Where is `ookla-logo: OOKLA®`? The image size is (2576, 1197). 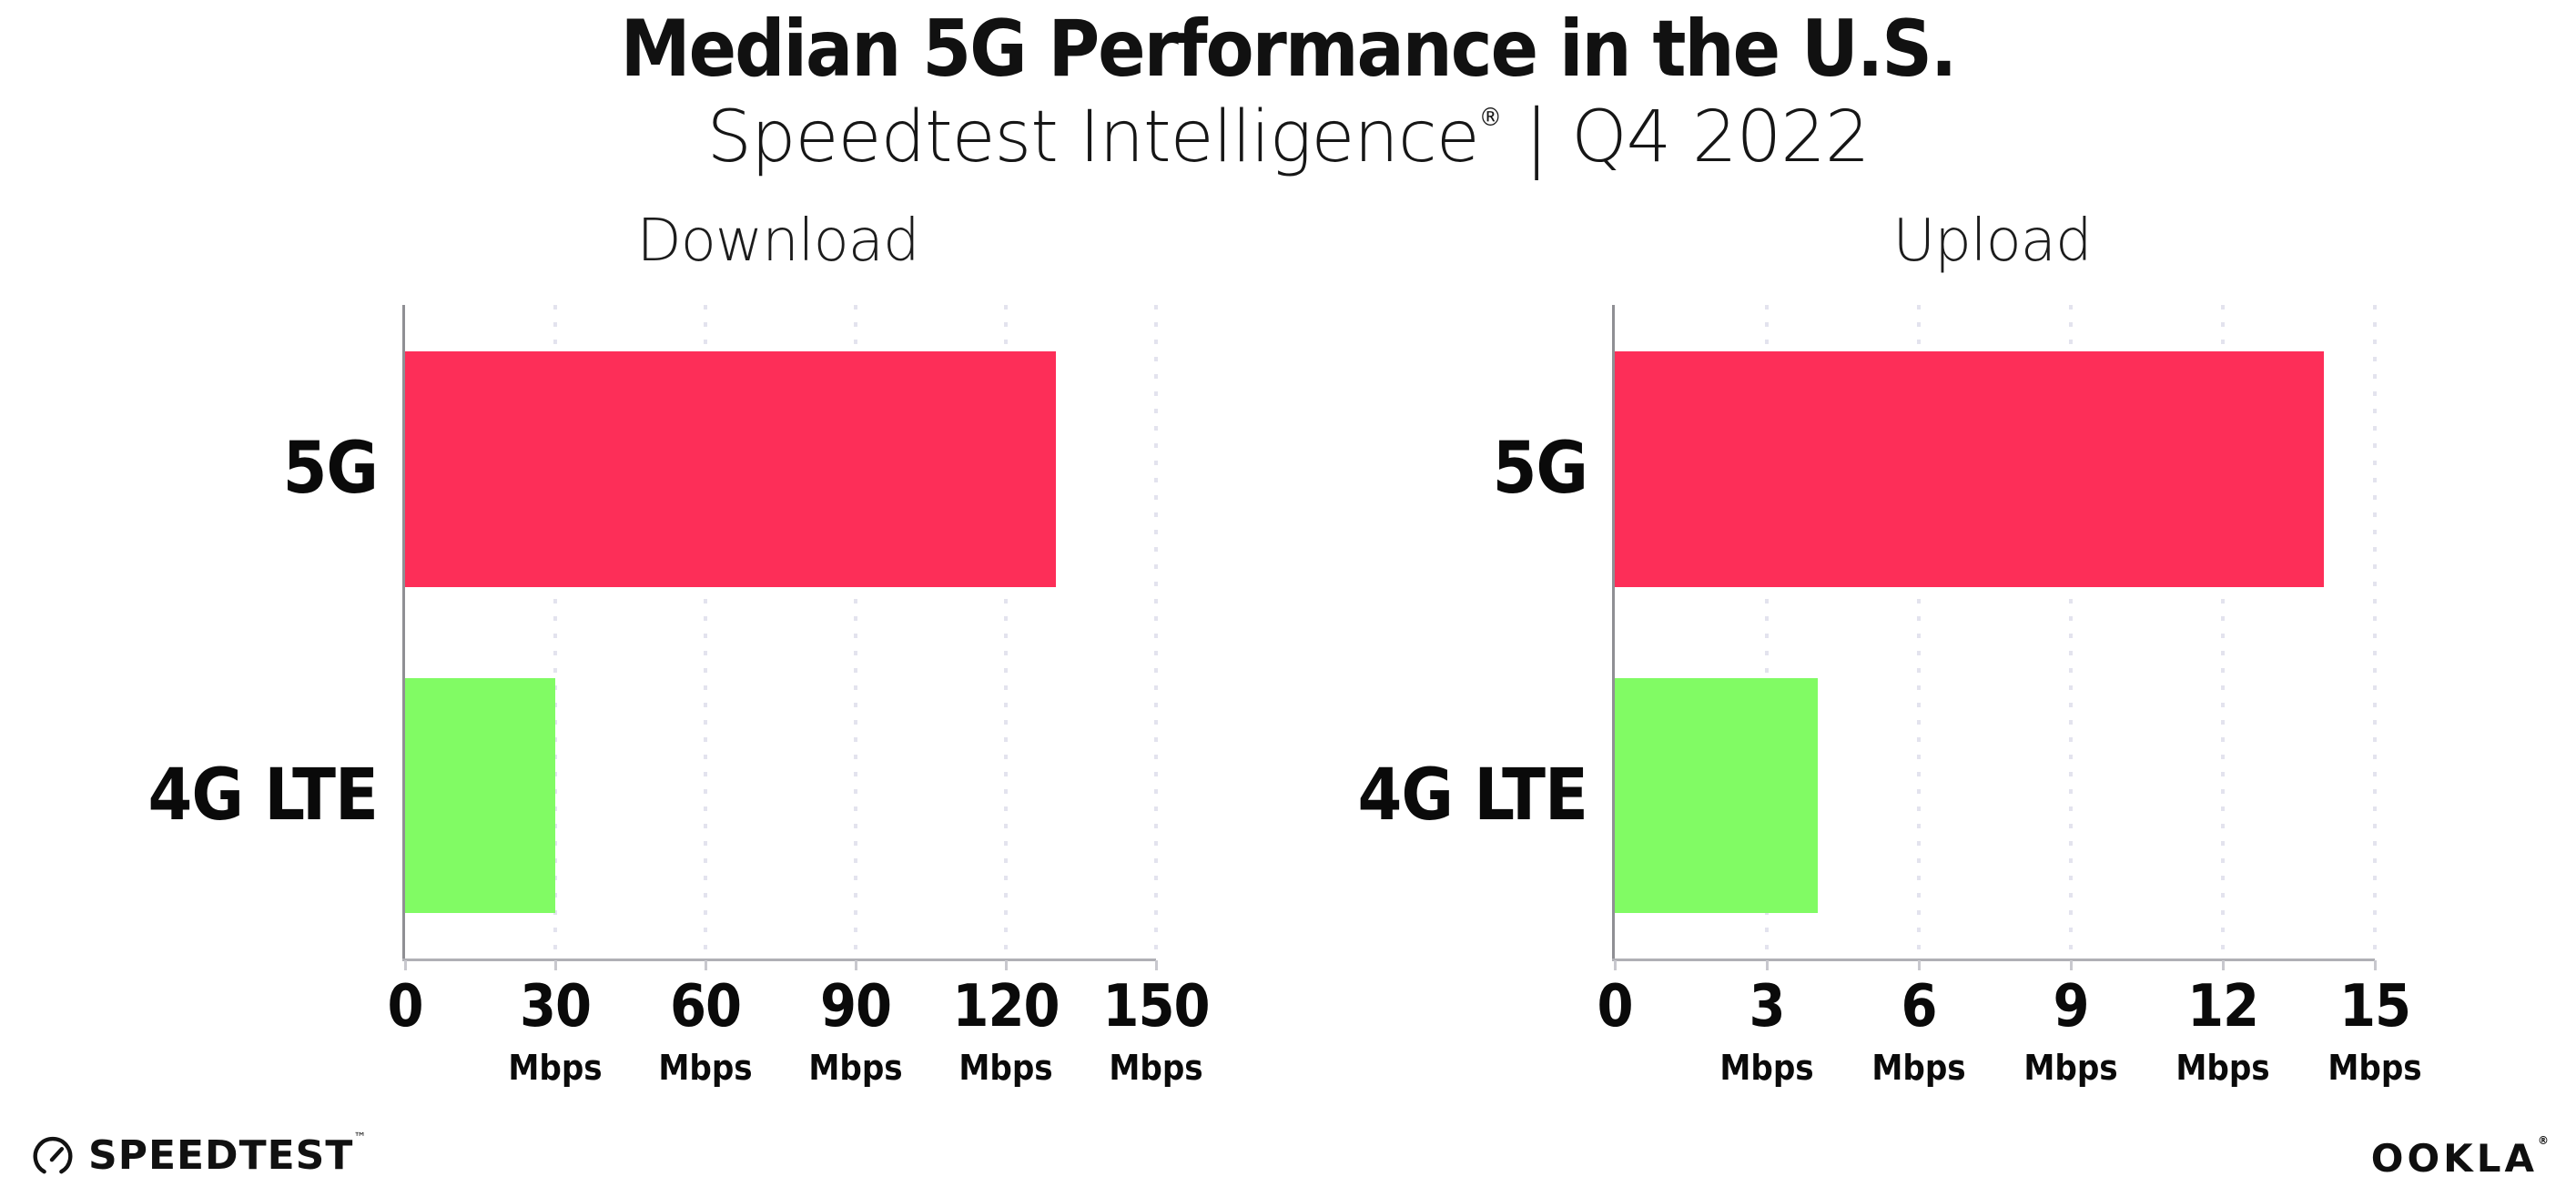
ookla-logo: OOKLA® is located at coordinates (2459, 1157).